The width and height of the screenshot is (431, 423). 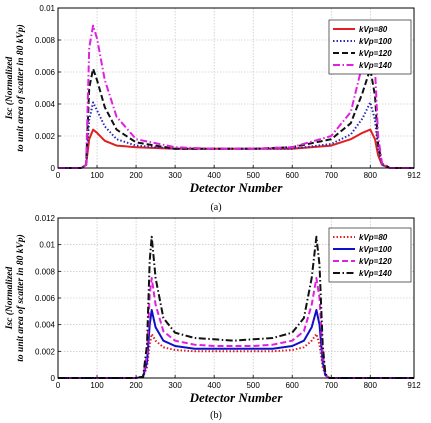 I want to click on y-tick-label: 0.012, so click(x=45, y=218).